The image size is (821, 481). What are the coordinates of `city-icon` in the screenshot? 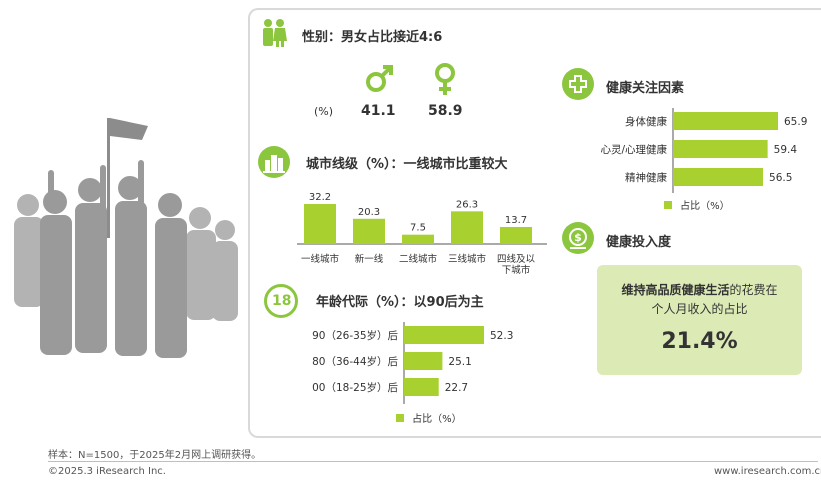 It's located at (274, 162).